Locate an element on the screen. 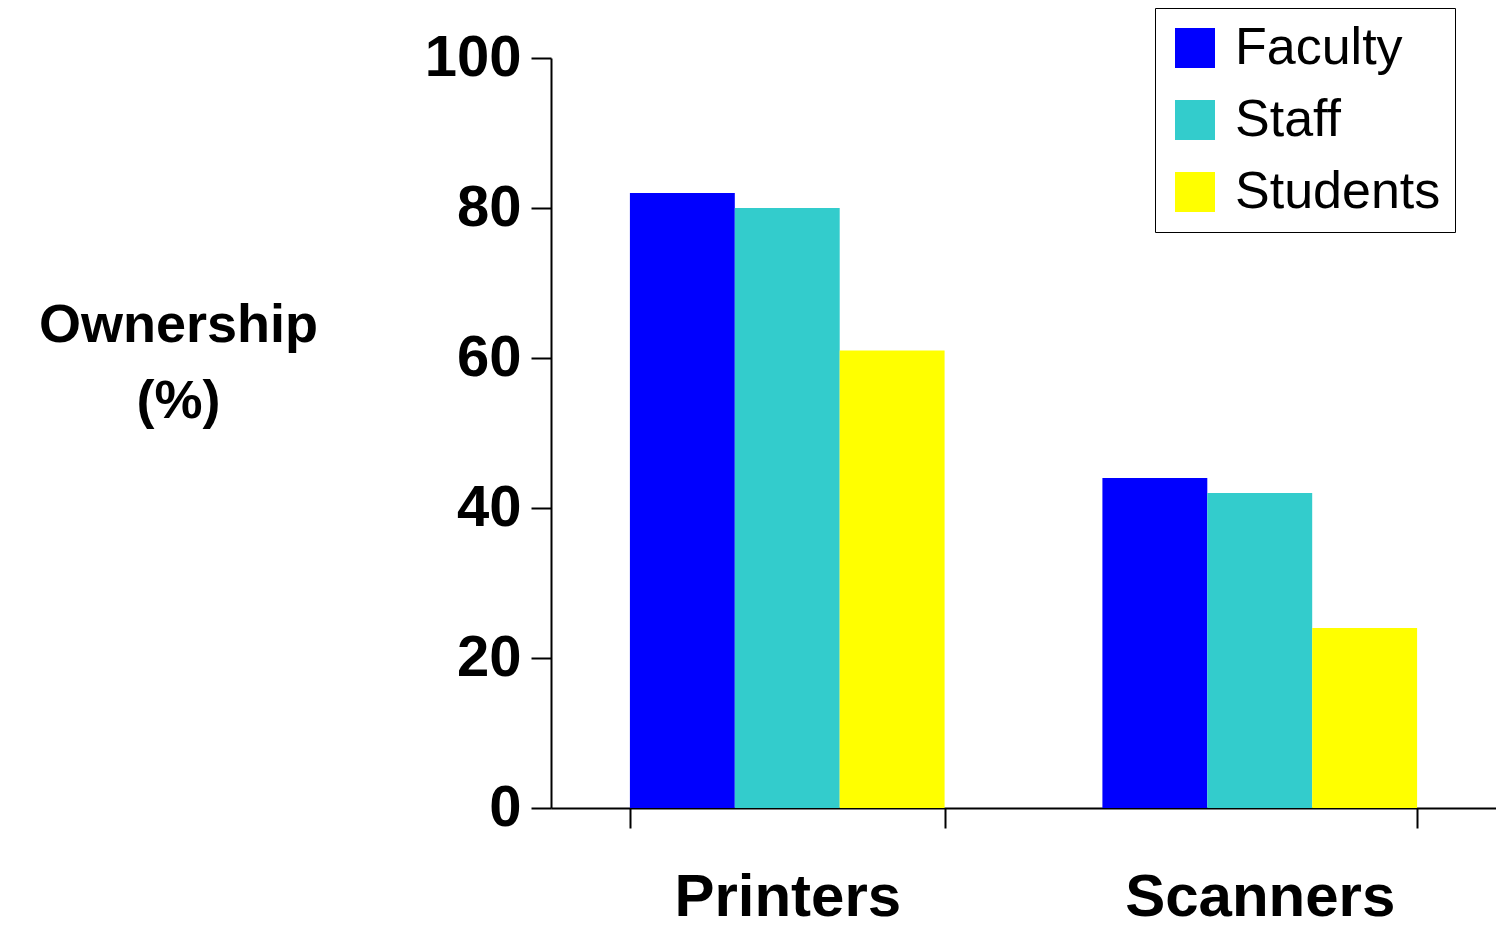  x-tick-label: Scanners is located at coordinates (1260, 895).